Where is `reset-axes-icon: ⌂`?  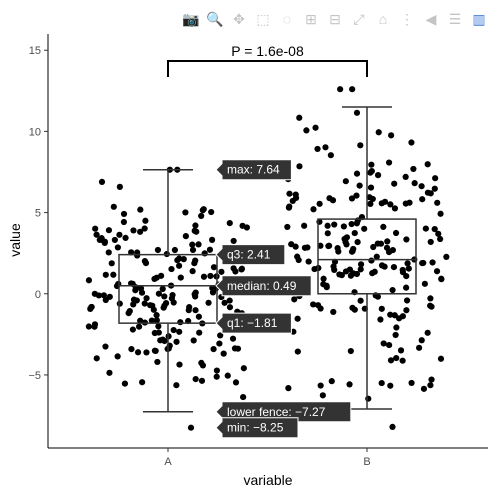 reset-axes-icon: ⌂ is located at coordinates (383, 19).